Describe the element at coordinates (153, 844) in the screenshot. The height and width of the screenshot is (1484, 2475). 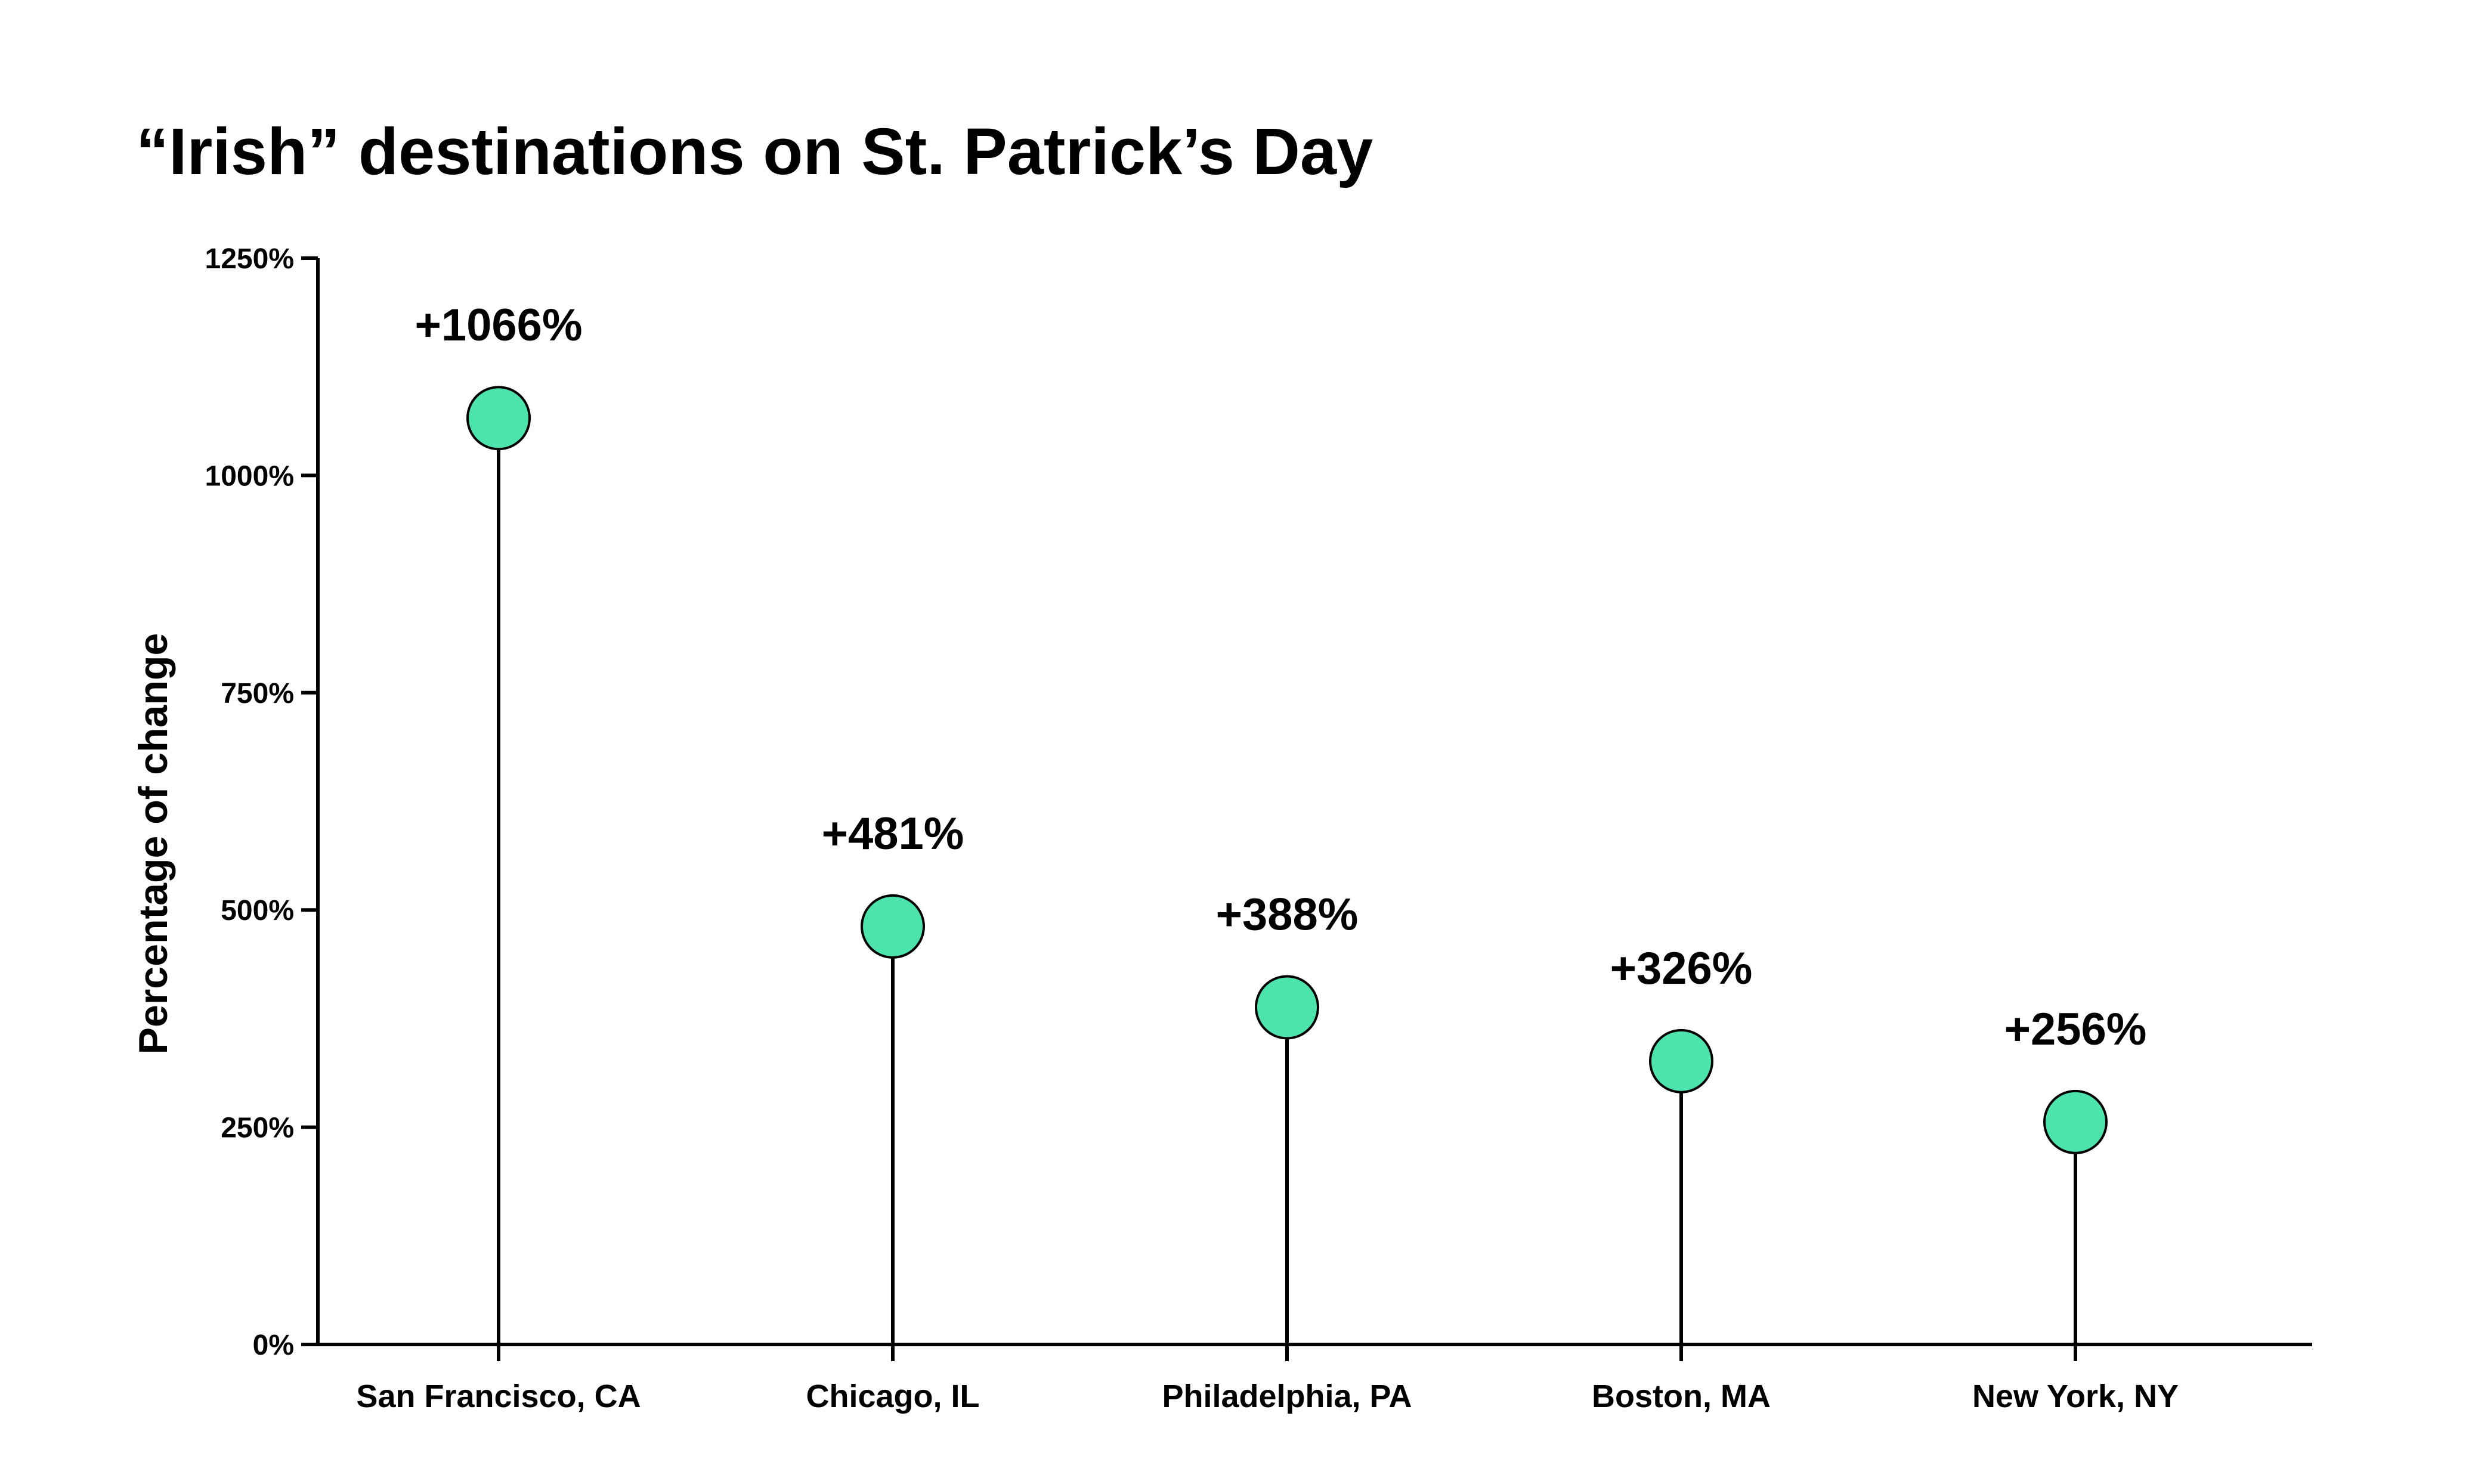
I see `y-axis-label: Percentage of change` at that location.